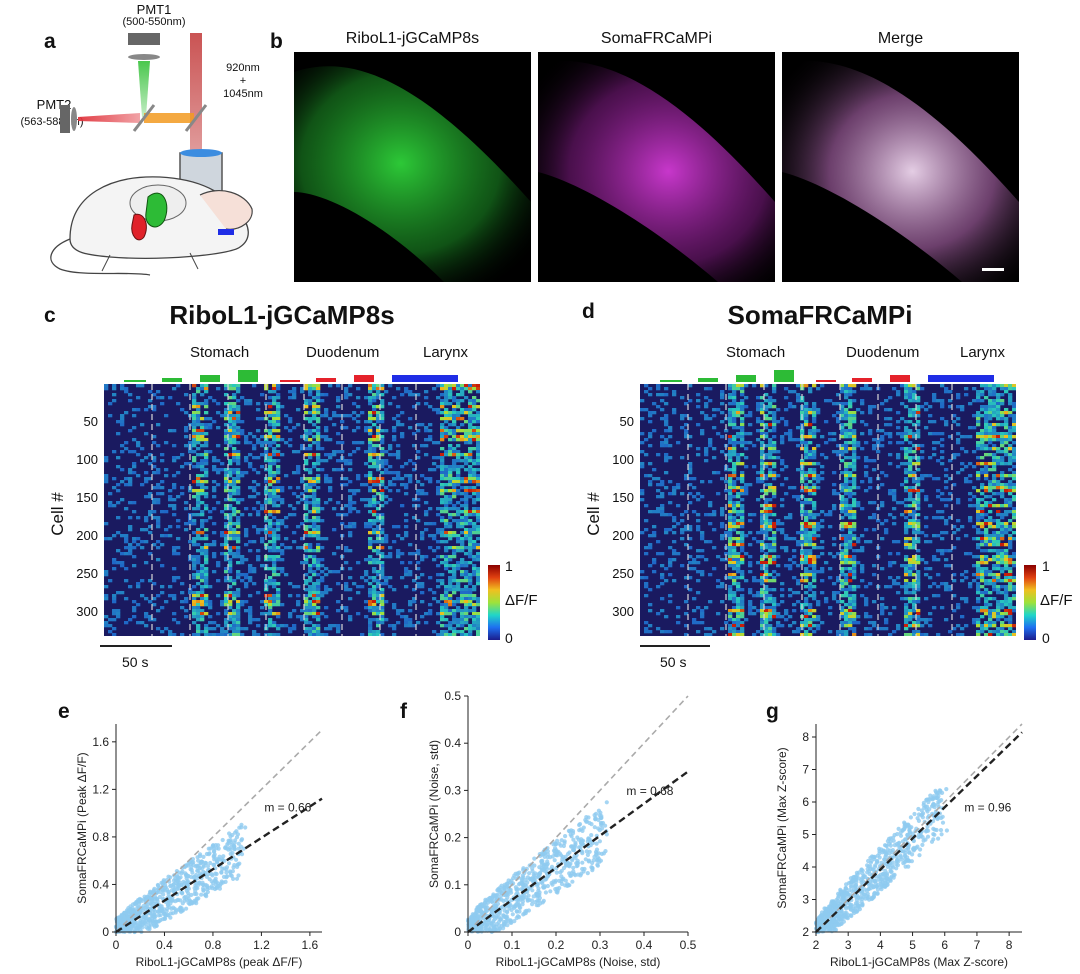  I want to click on tissue-band-magenta, so click(656, 171).